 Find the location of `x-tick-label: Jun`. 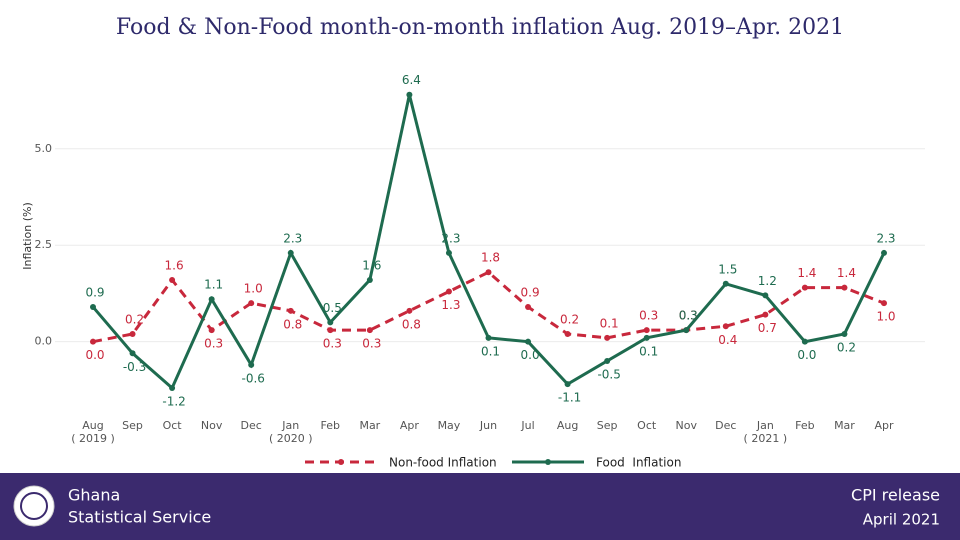

x-tick-label: Jun is located at coordinates (488, 425).